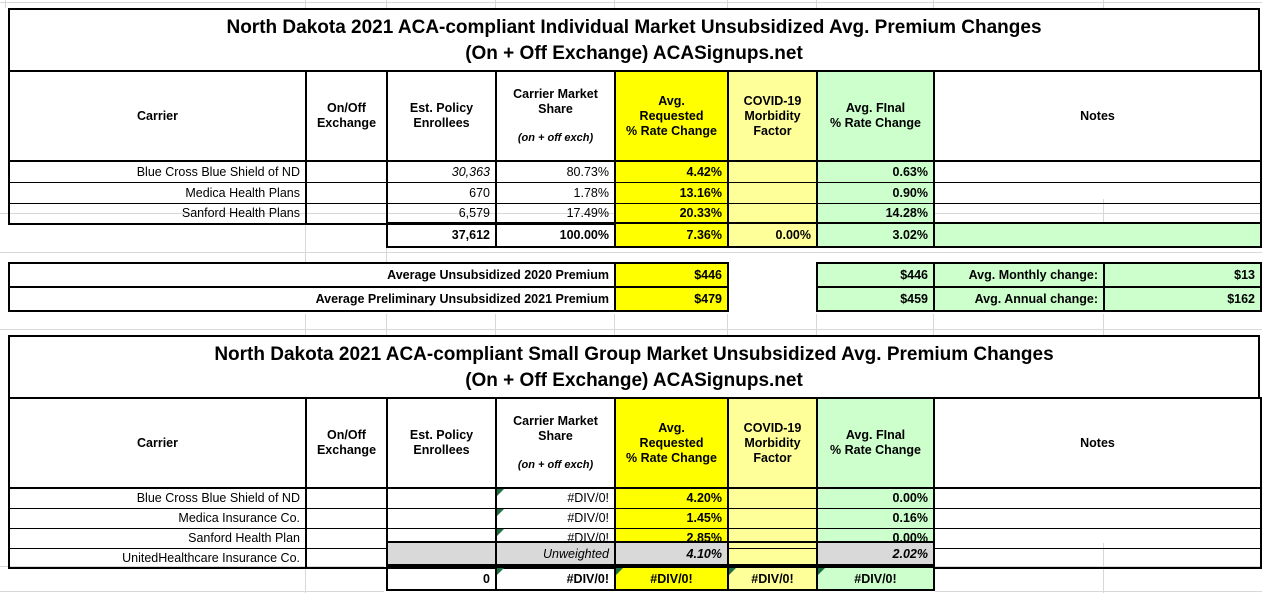  Describe the element at coordinates (555, 553) in the screenshot. I see `unweighted-label-cell: Unweighted` at that location.